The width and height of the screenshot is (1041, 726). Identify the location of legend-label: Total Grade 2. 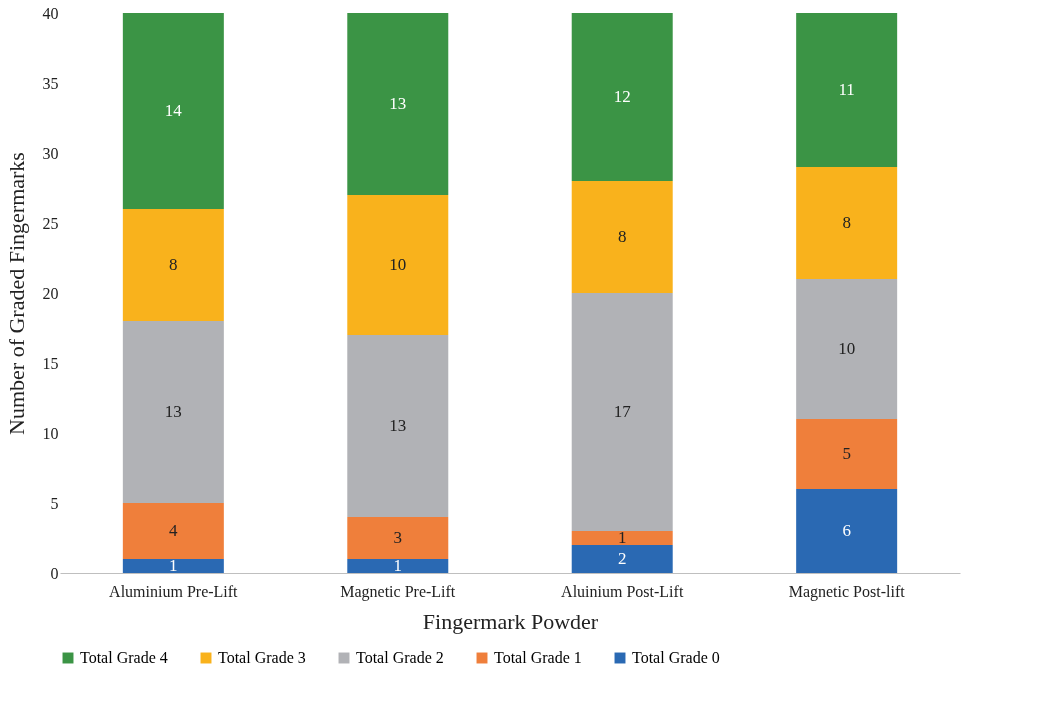
(400, 657).